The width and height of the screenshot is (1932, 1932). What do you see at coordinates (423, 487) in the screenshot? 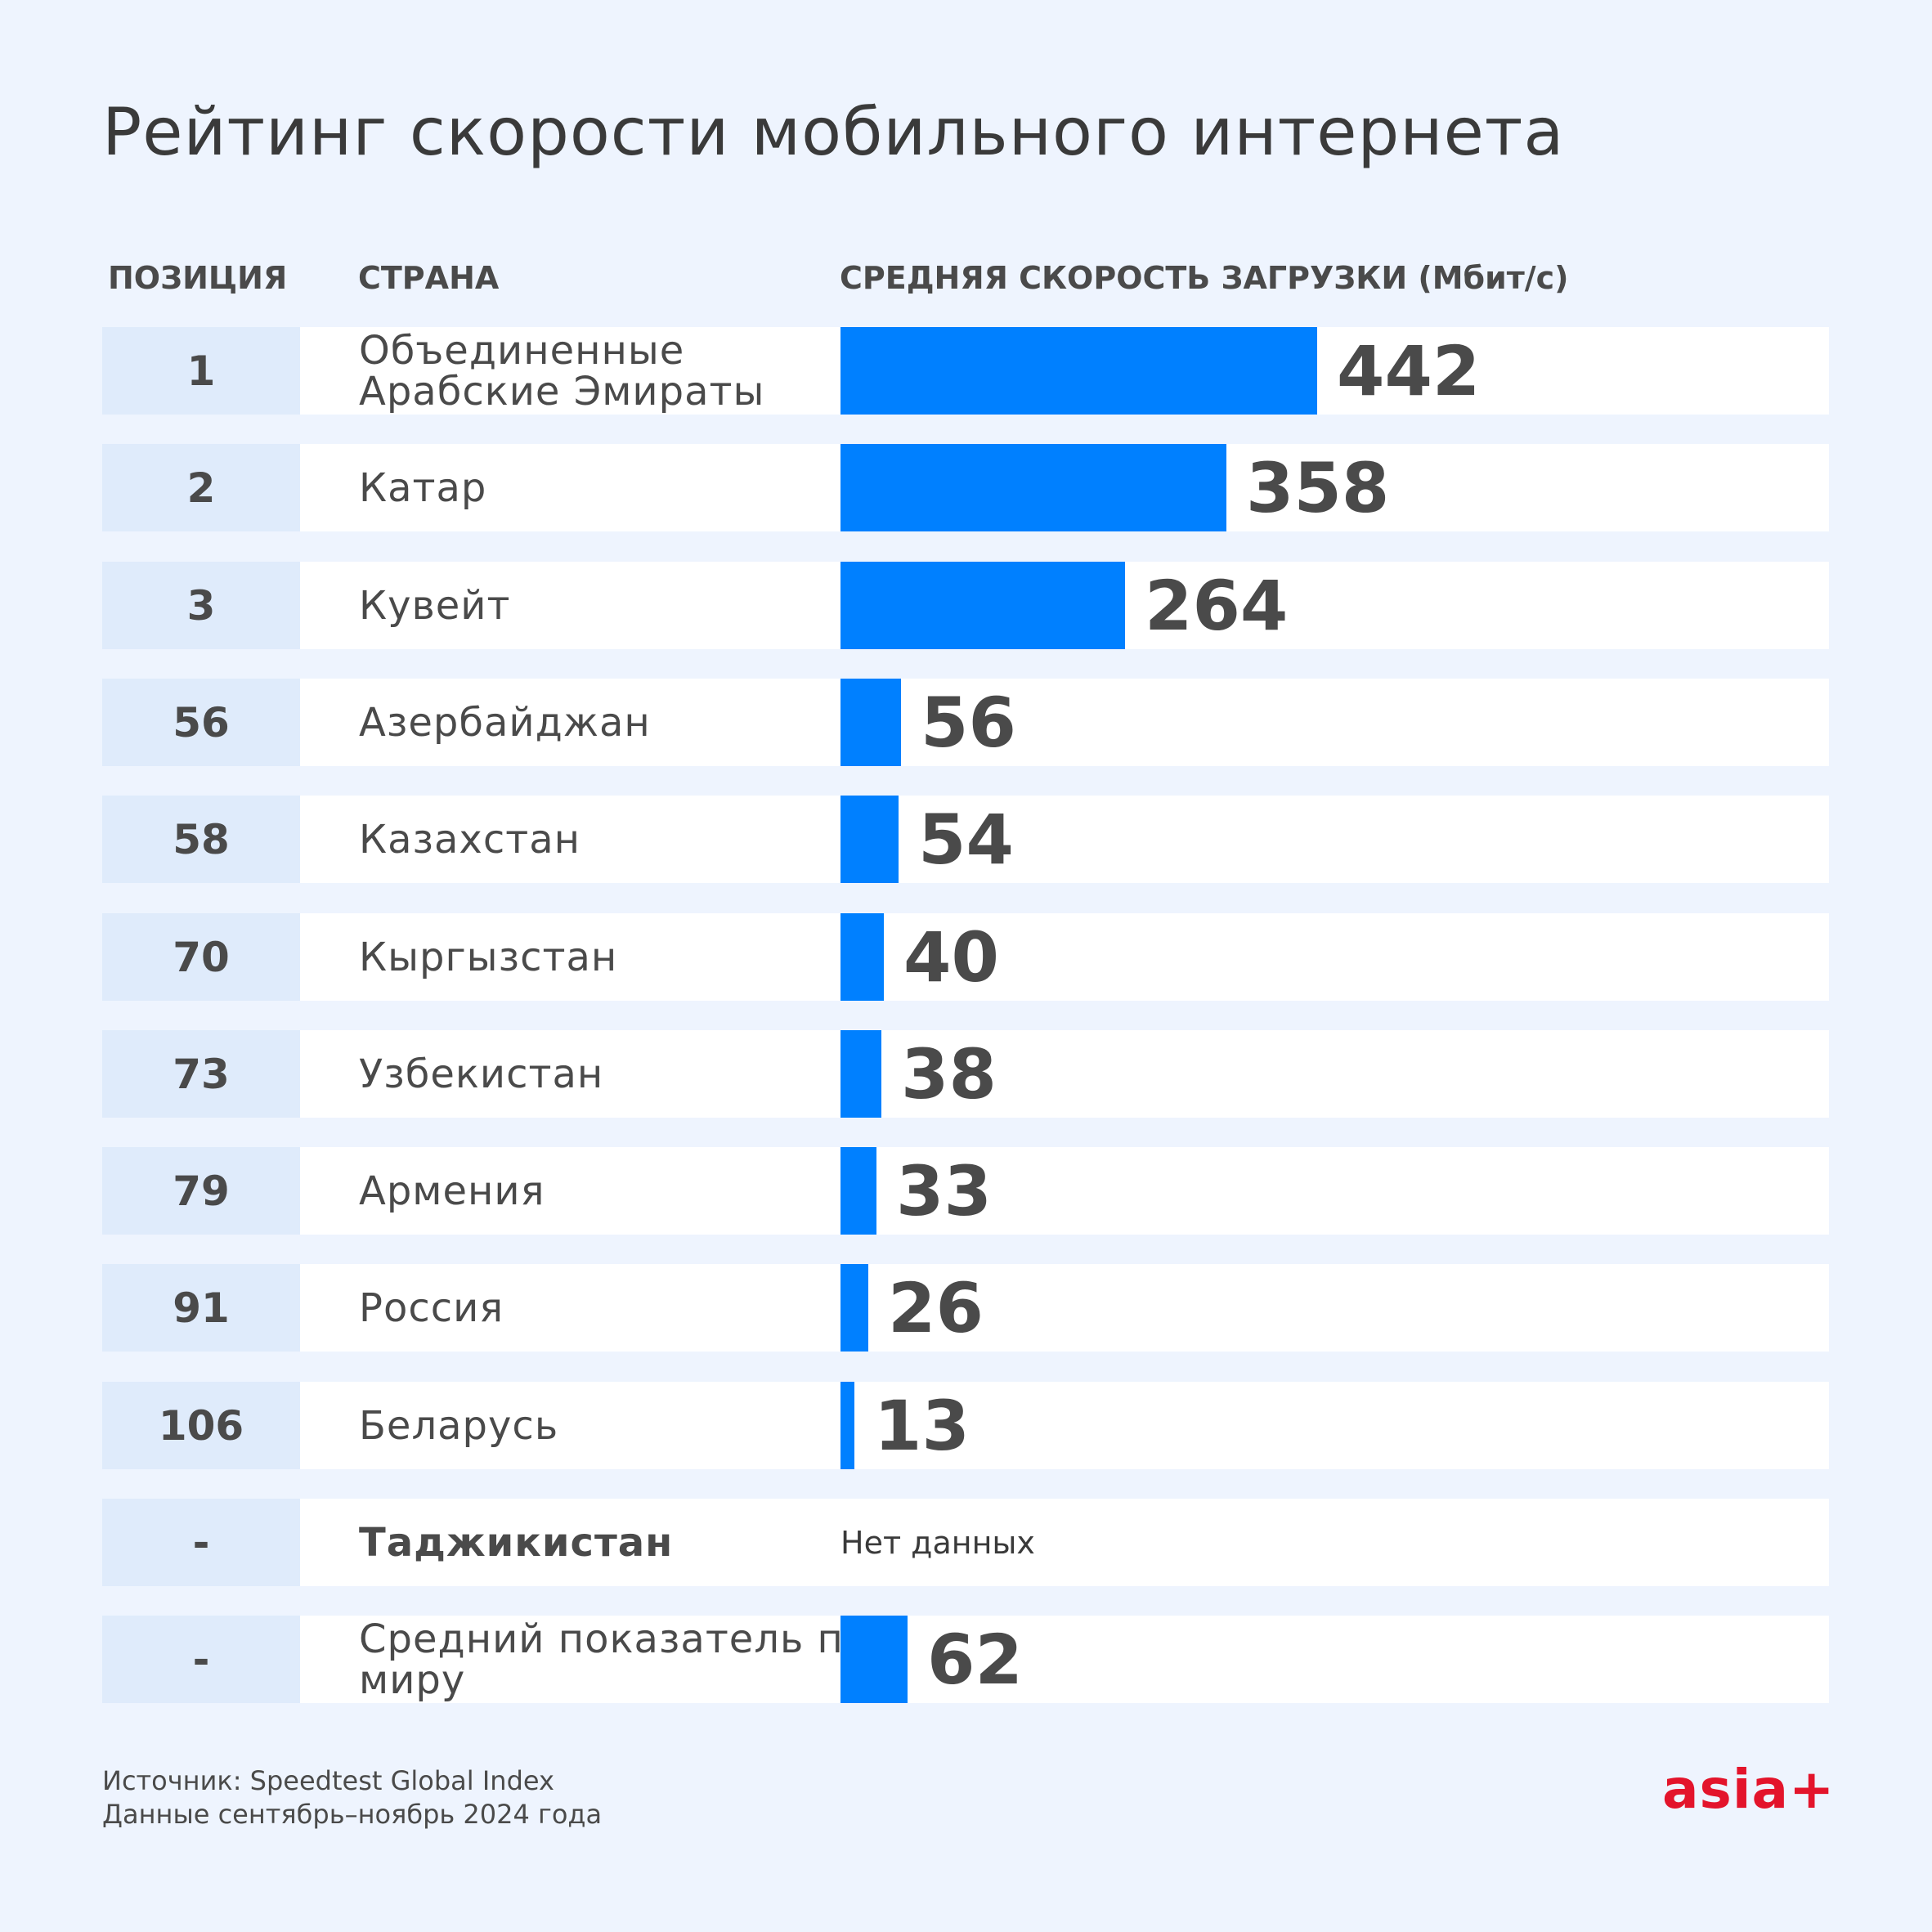
I see `country-label: Катар` at bounding box center [423, 487].